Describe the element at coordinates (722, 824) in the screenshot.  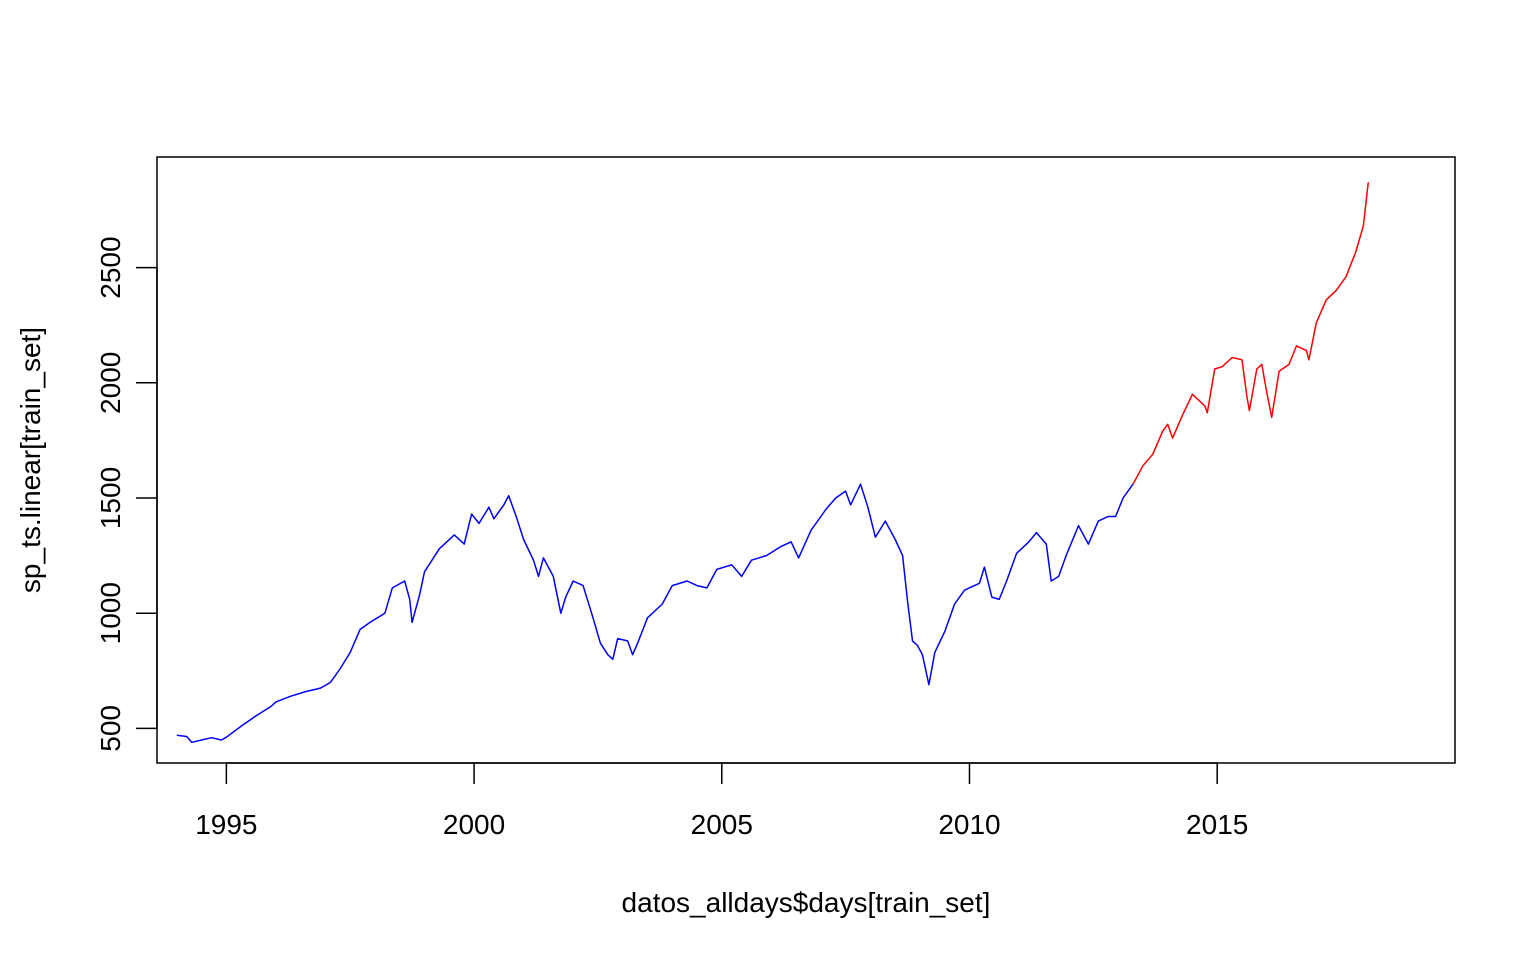
I see `x-tick-label: 2005` at that location.